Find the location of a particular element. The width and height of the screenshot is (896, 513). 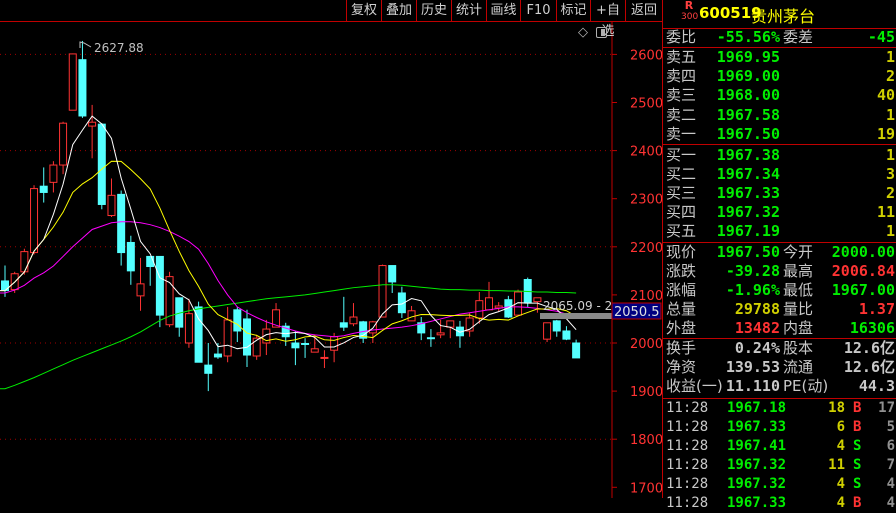

axis-tick-label: 2600 is located at coordinates (646, 55).